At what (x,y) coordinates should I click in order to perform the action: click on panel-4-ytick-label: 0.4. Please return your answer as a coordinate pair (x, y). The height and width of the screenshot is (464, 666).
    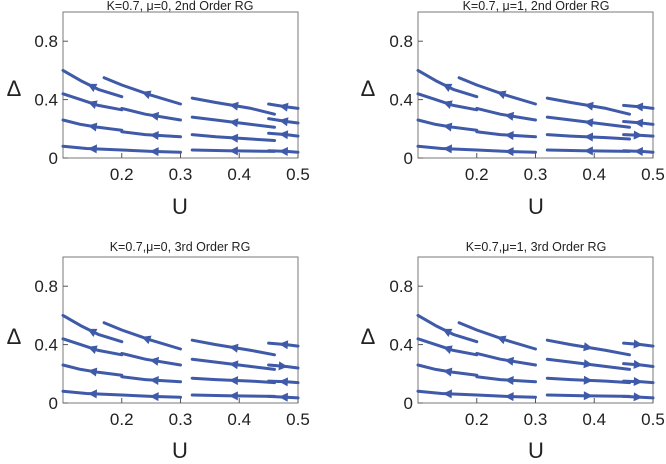
    Looking at the image, I should click on (401, 345).